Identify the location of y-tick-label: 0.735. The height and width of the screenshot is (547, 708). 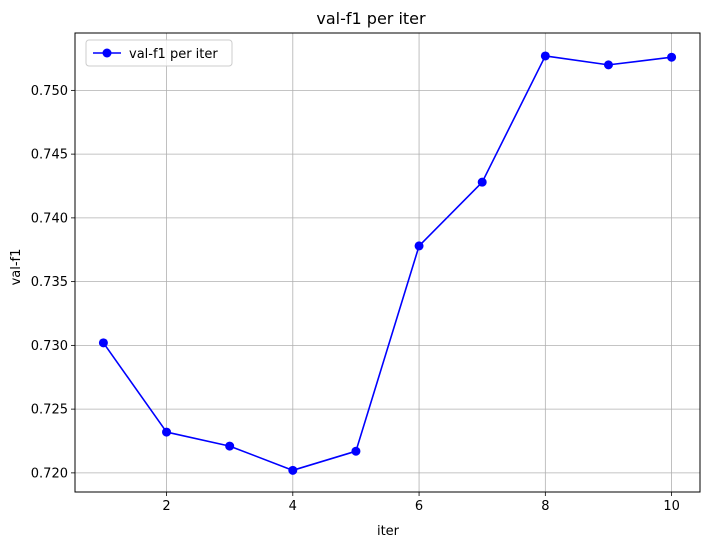
(49, 282).